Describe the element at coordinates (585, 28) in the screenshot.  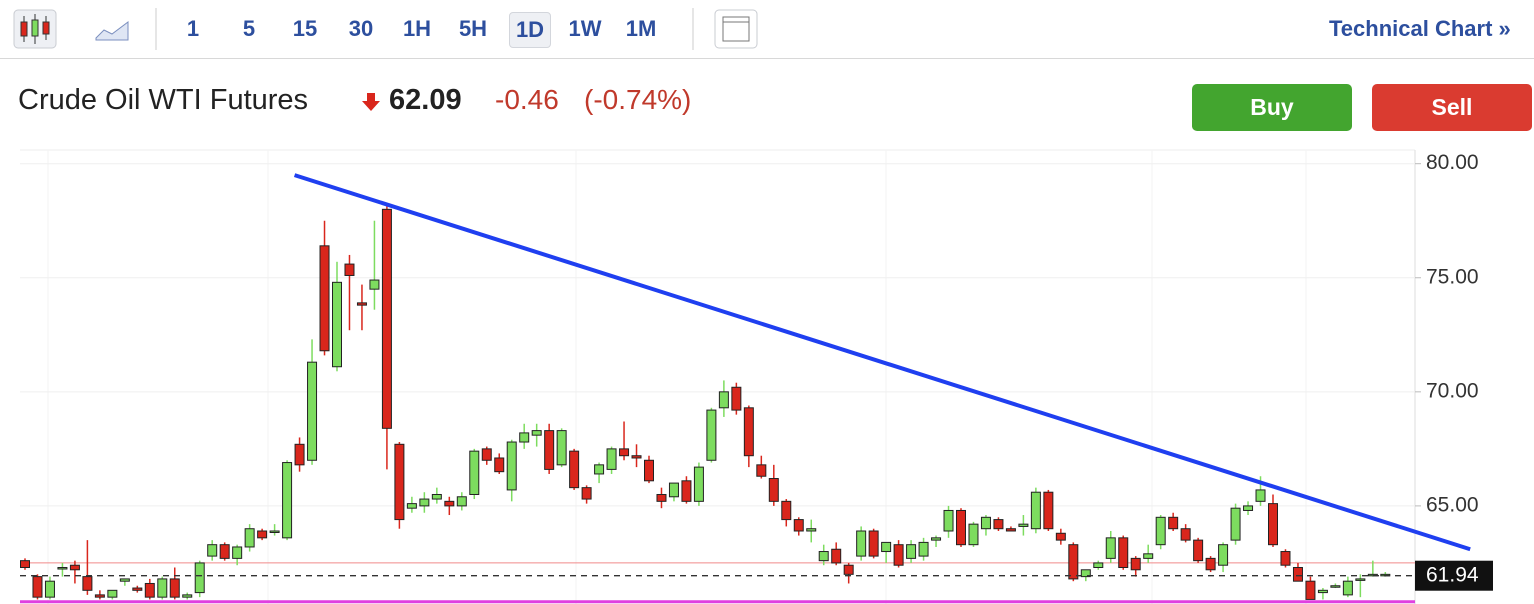
I see `interval-button: 1W` at that location.